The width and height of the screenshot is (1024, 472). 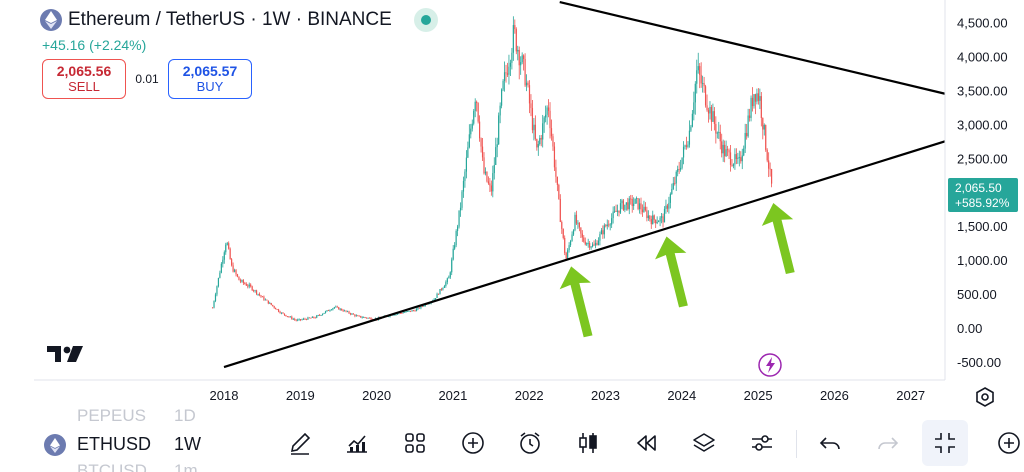 I want to click on replay-icon, so click(x=646, y=443).